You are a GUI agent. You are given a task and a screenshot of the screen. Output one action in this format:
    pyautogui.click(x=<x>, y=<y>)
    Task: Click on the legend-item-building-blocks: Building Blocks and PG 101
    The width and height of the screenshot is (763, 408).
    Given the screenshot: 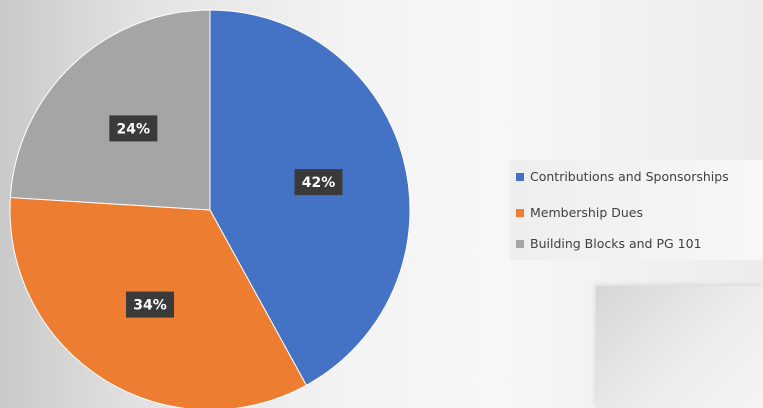 What is the action you would take?
    pyautogui.click(x=609, y=243)
    